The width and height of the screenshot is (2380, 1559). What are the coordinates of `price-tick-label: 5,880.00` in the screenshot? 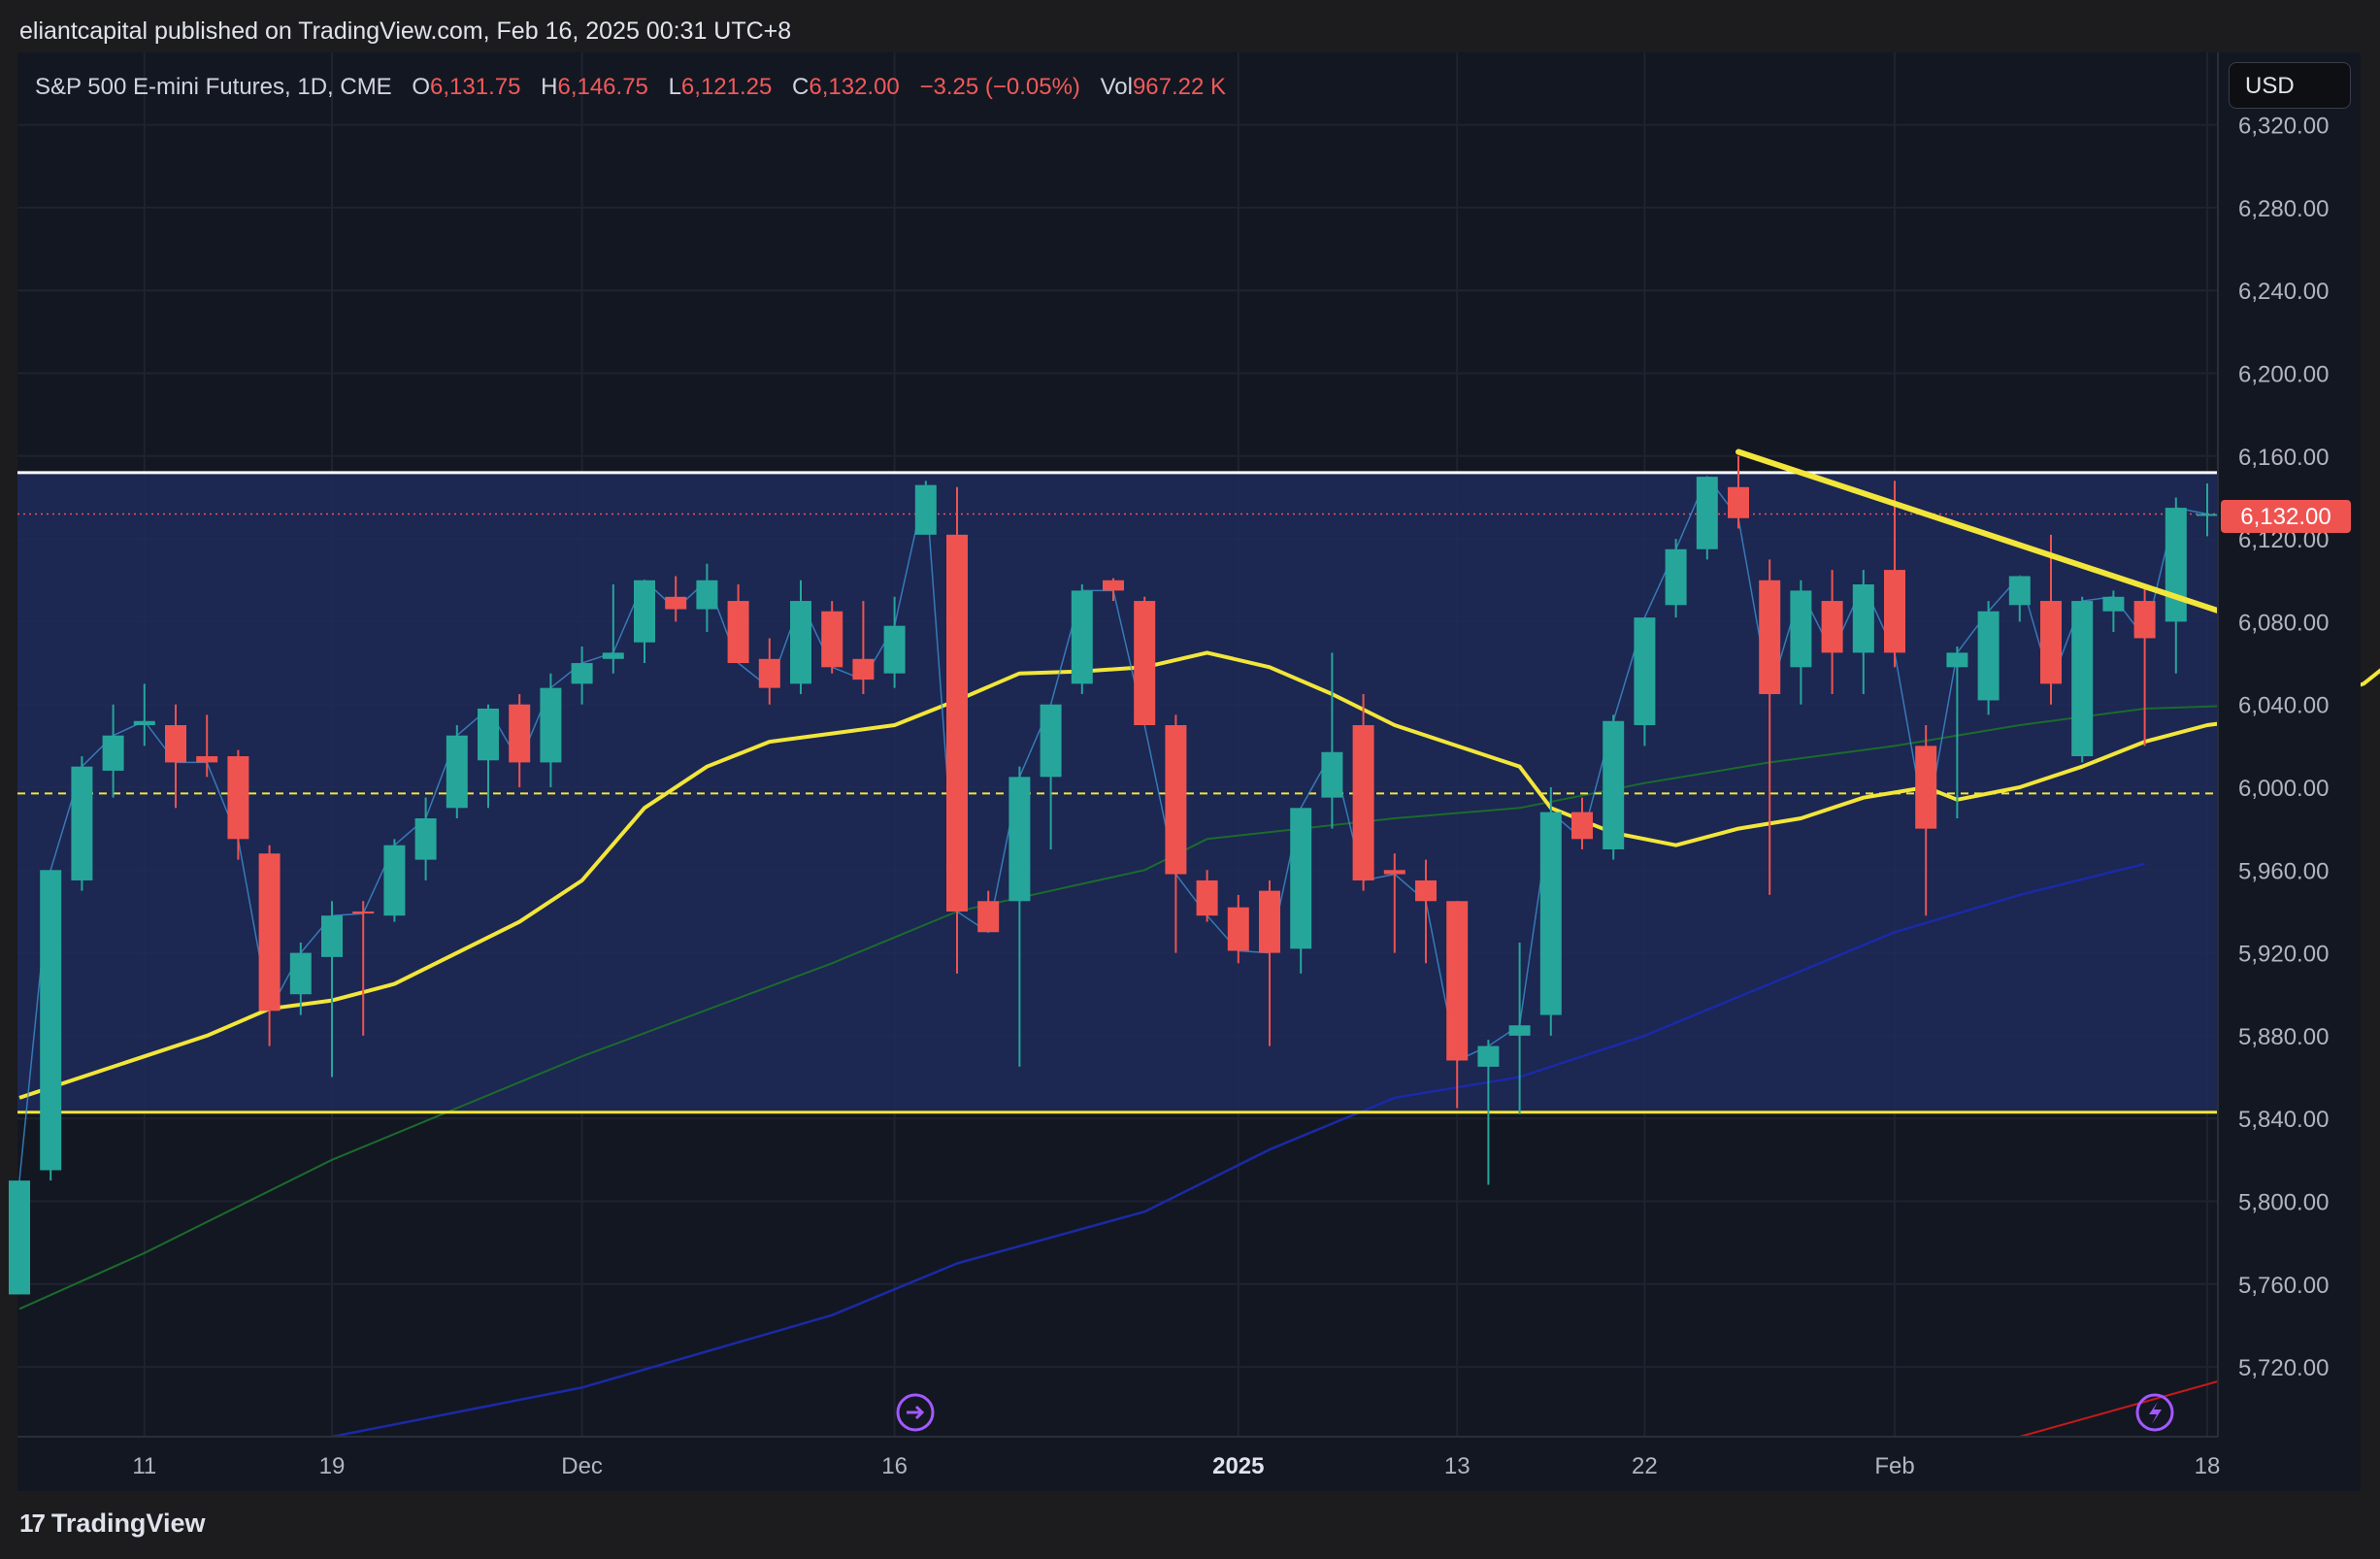 It's located at (2283, 1037).